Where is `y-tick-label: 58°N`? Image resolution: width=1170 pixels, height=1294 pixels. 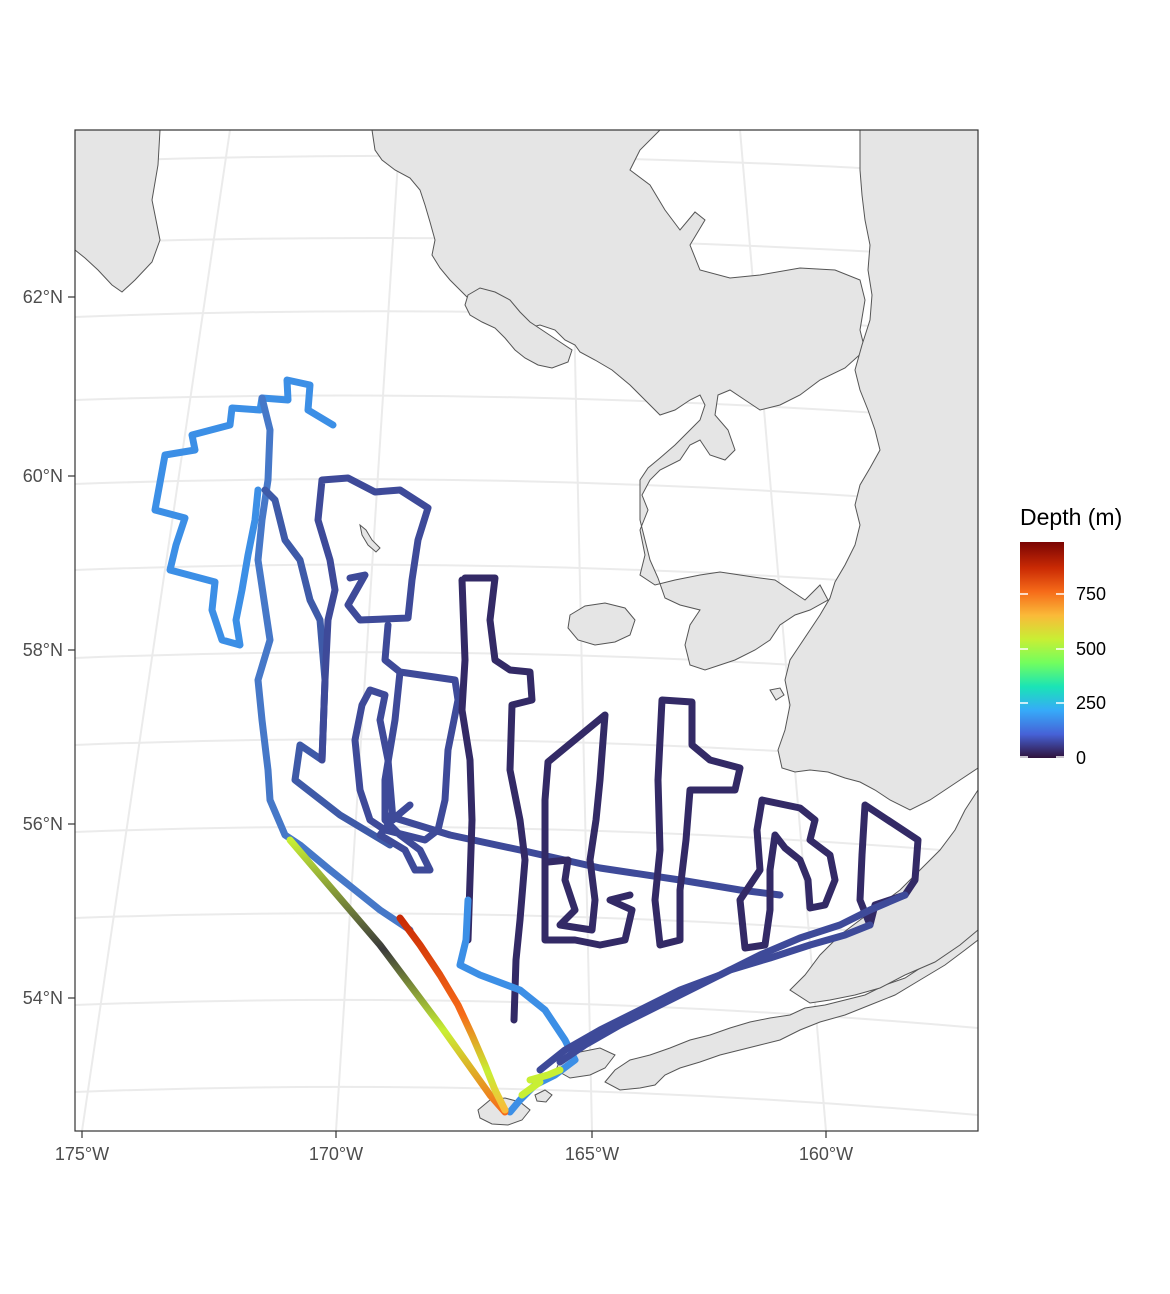 y-tick-label: 58°N is located at coordinates (43, 650).